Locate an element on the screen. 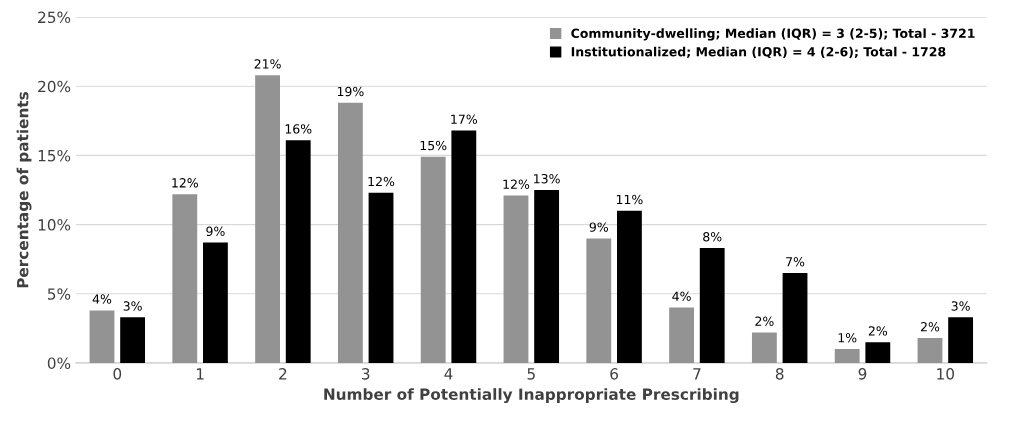 Image resolution: width=1012 pixels, height=427 pixels. x-tick-label: 5 is located at coordinates (531, 374).